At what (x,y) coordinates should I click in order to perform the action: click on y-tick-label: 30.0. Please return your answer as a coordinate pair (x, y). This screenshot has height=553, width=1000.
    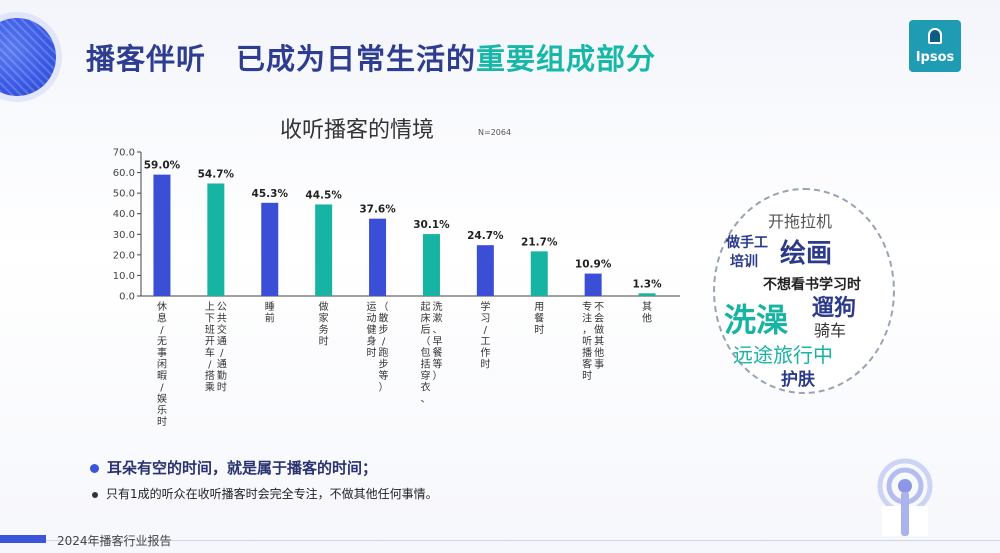
    Looking at the image, I should click on (124, 235).